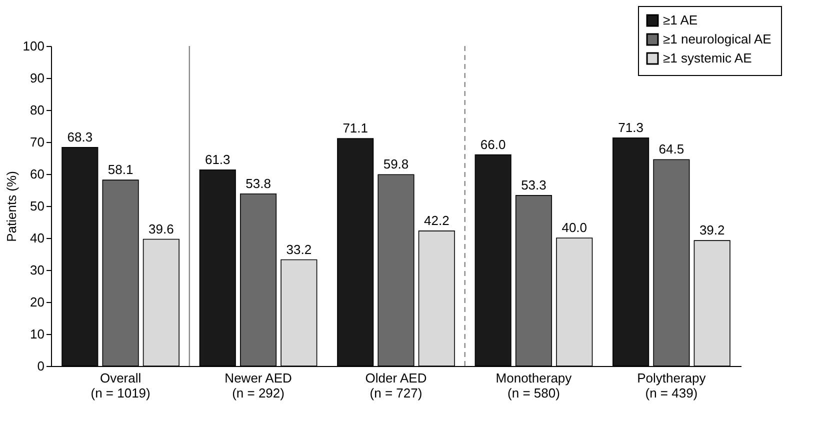 Image resolution: width=825 pixels, height=435 pixels. What do you see at coordinates (355, 128) in the screenshot?
I see `data-label: 71.1` at bounding box center [355, 128].